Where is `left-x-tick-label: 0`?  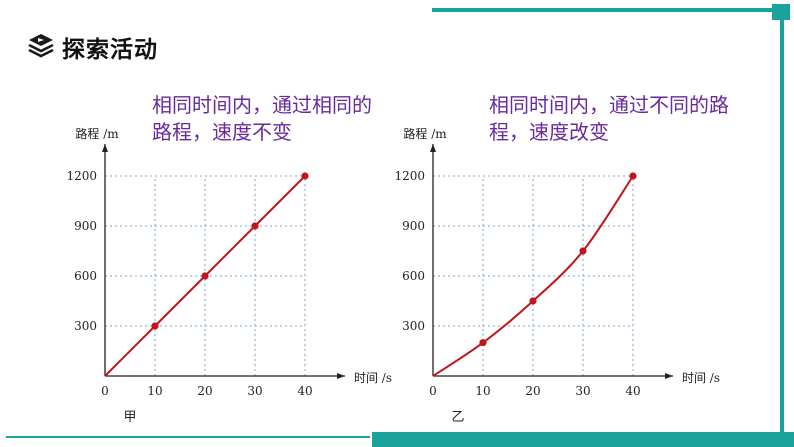 left-x-tick-label: 0 is located at coordinates (105, 391).